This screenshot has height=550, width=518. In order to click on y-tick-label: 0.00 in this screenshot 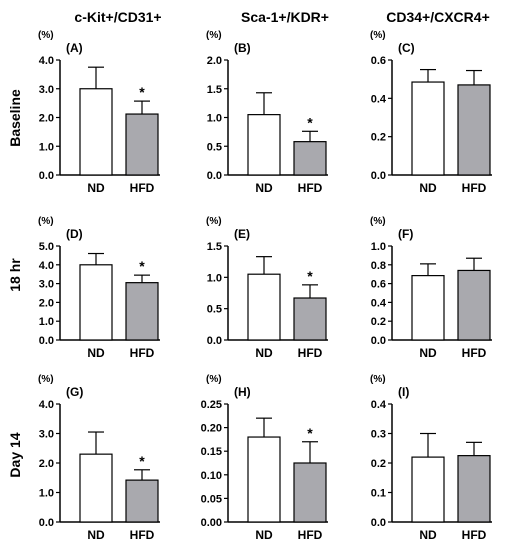, I will do `click(211, 523)`.